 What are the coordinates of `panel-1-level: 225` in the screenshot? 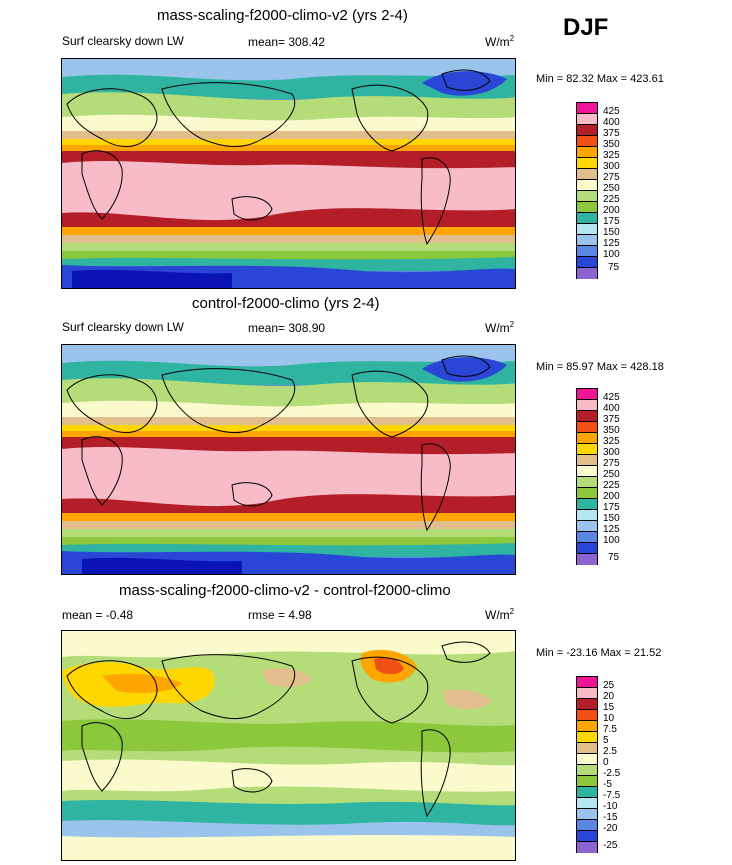 It's located at (611, 199).